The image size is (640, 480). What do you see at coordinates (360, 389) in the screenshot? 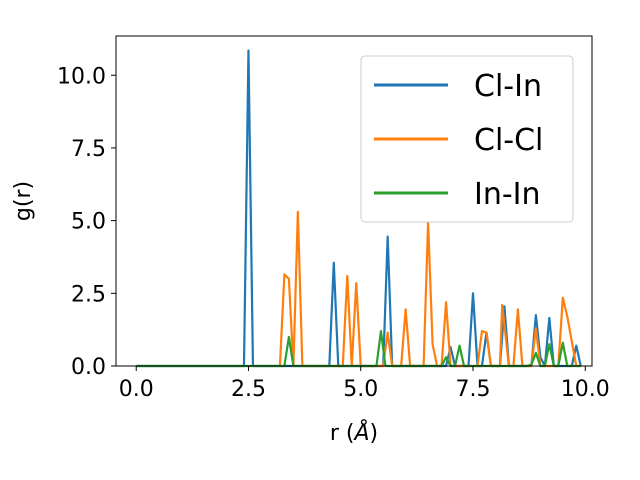
I see `x-tick-label: 5.0` at bounding box center [360, 389].